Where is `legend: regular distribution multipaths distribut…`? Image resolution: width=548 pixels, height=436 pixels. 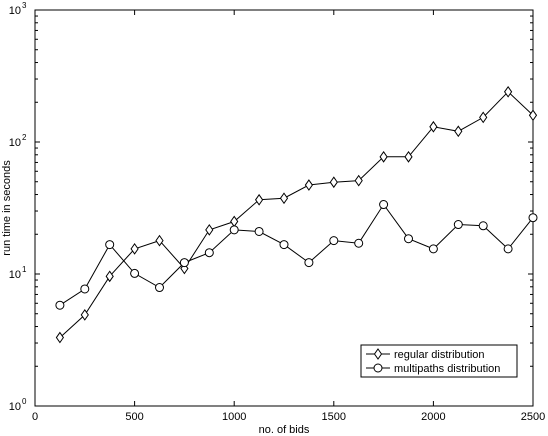
legend: regular distribution multipaths distribut… is located at coordinates (439, 361).